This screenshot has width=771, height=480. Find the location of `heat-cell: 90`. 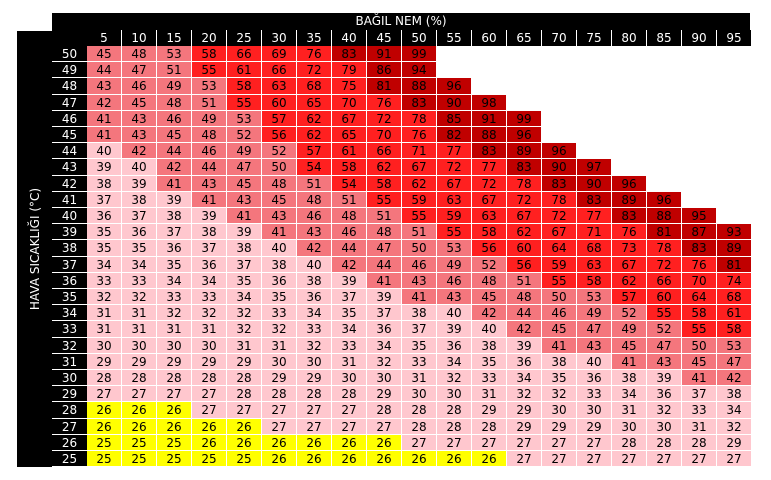

heat-cell: 90 is located at coordinates (594, 183).